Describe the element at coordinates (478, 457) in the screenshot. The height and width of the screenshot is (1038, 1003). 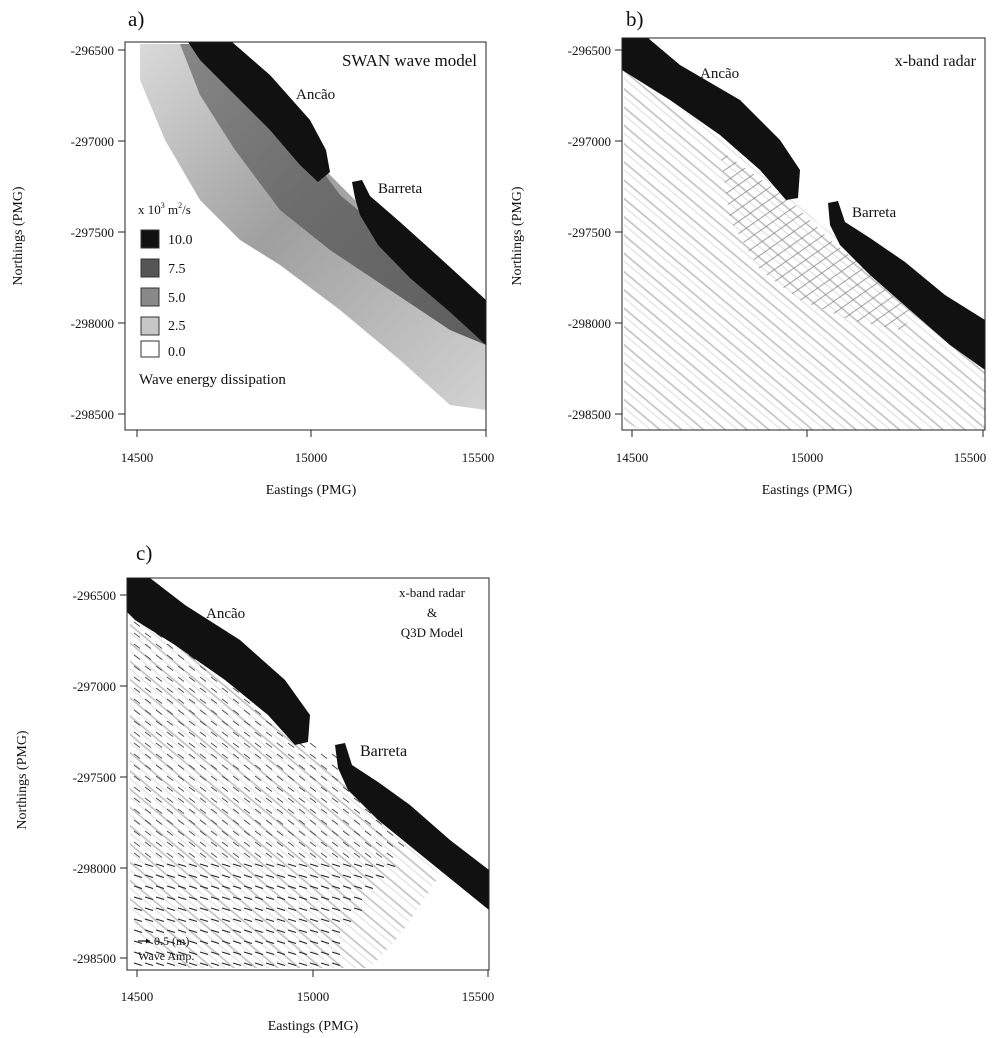
I see `panel-a-xtick: 15500` at that location.